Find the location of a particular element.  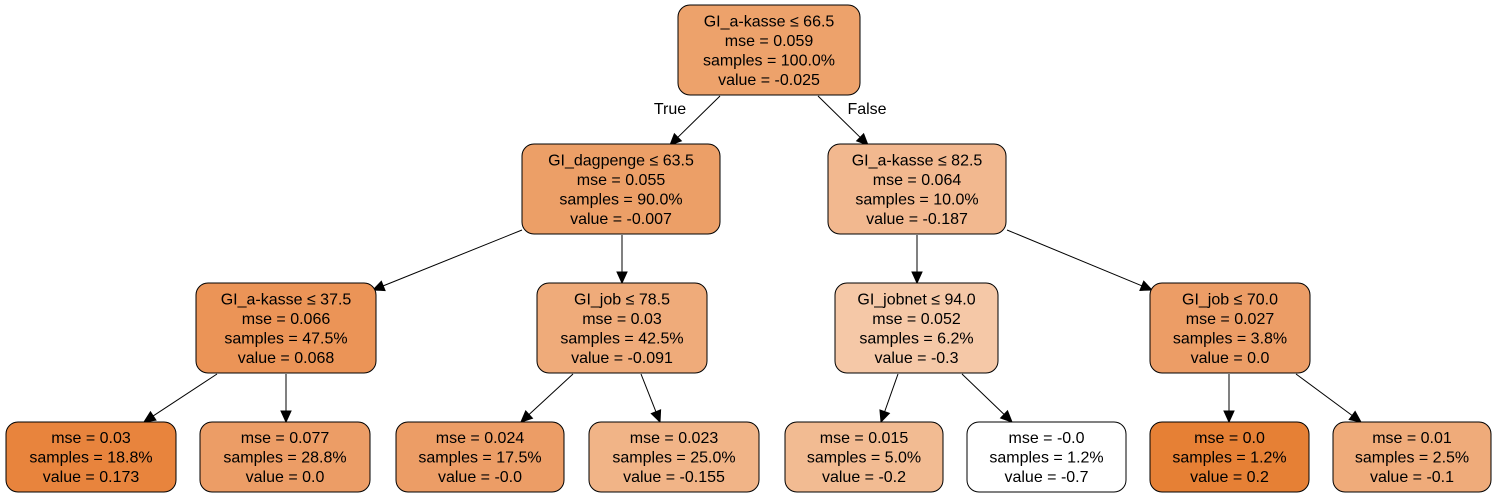

node-text-line: mse = 0.066 is located at coordinates (286, 319).